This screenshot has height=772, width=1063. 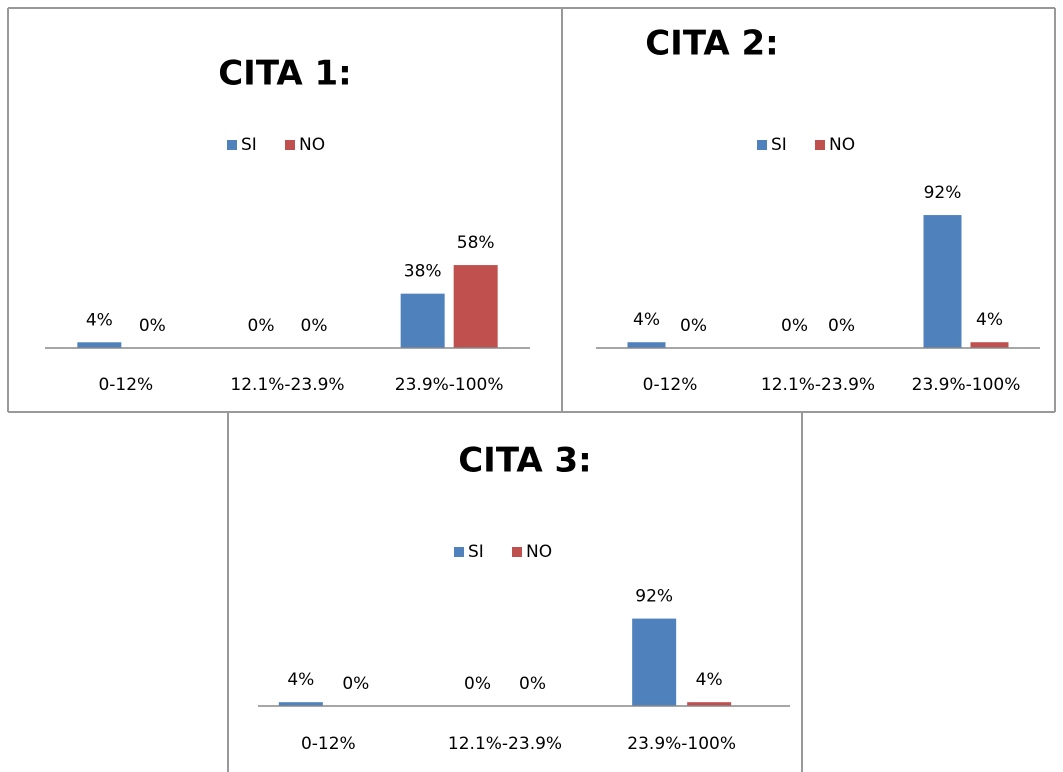 I want to click on chart-title: CITA 3:, so click(x=525, y=461).